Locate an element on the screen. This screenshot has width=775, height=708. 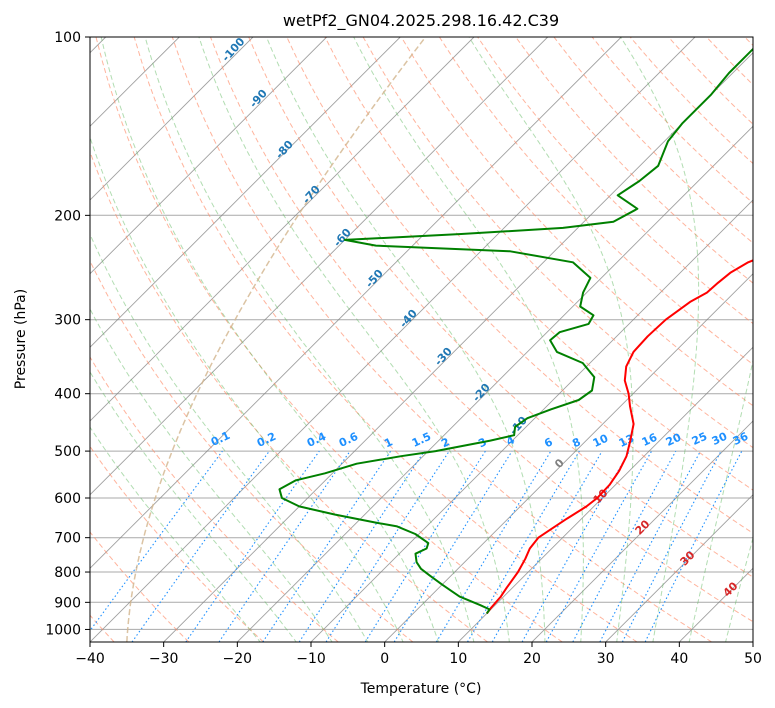
x-tick-label: −40 is located at coordinates (90, 659).